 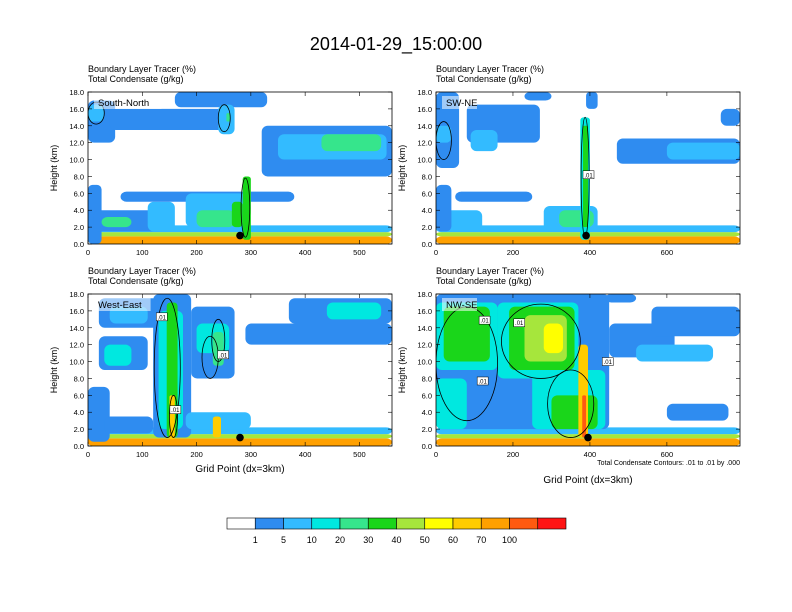 I want to click on x-tick-label: 400, so click(x=305, y=252).